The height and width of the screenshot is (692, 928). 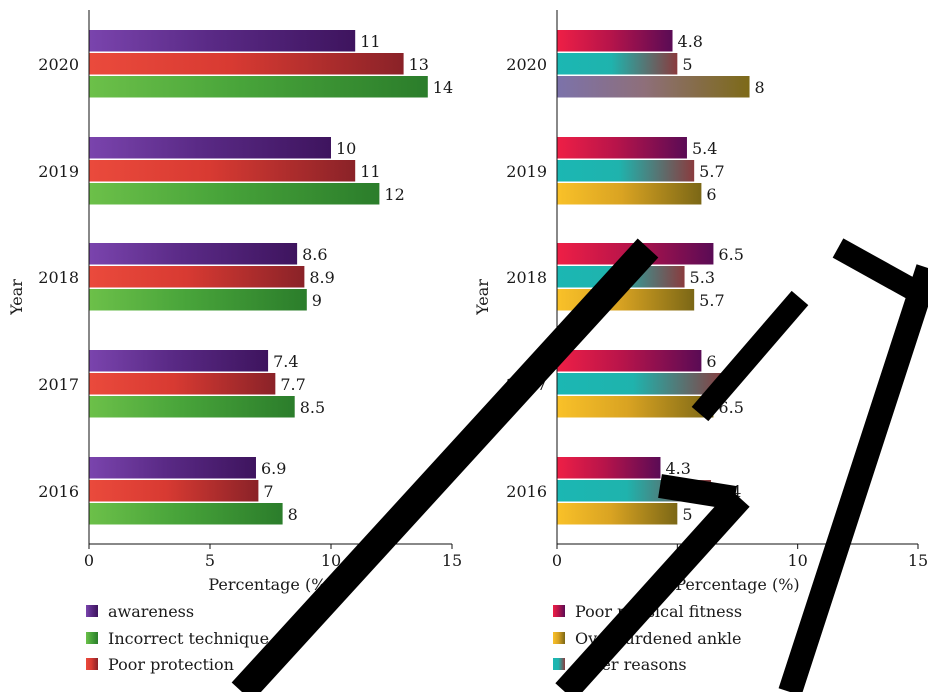 What do you see at coordinates (690, 41) in the screenshot?
I see `panel-2-value-label: 4.8` at bounding box center [690, 41].